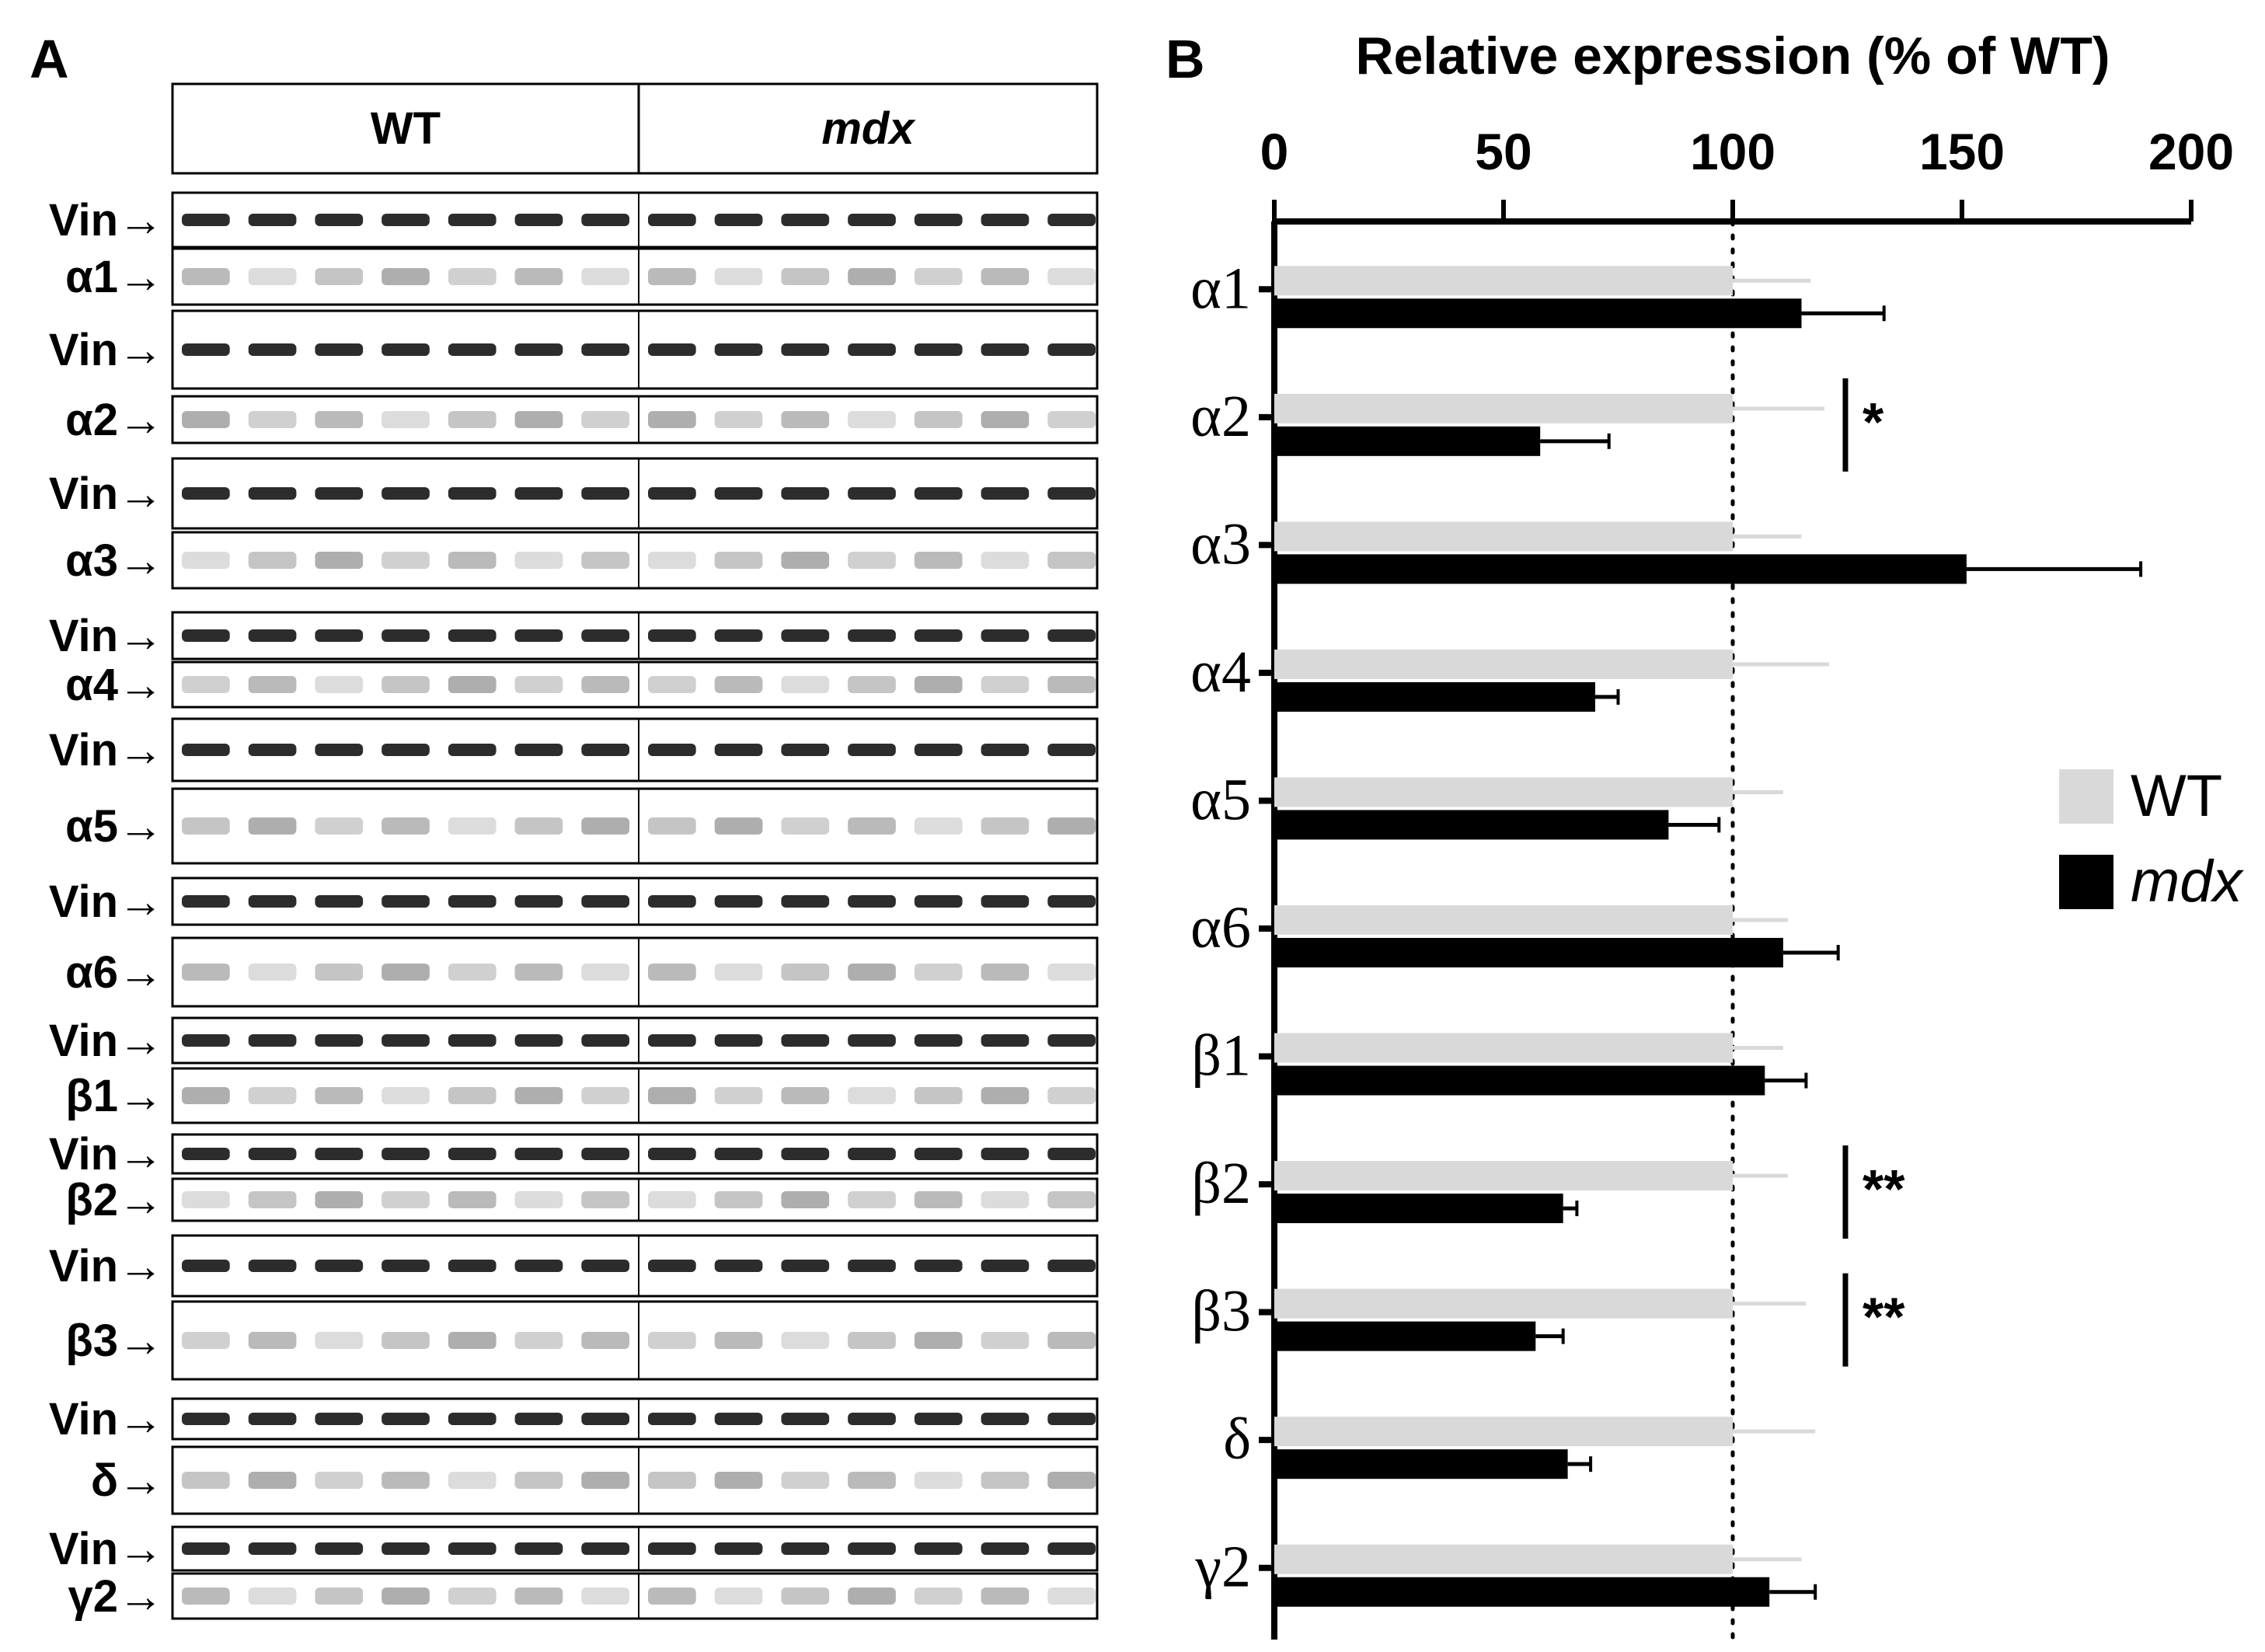 Image resolution: width=2265 pixels, height=1652 pixels. Describe the element at coordinates (2188, 882) in the screenshot. I see `legend-label: mdx` at that location.